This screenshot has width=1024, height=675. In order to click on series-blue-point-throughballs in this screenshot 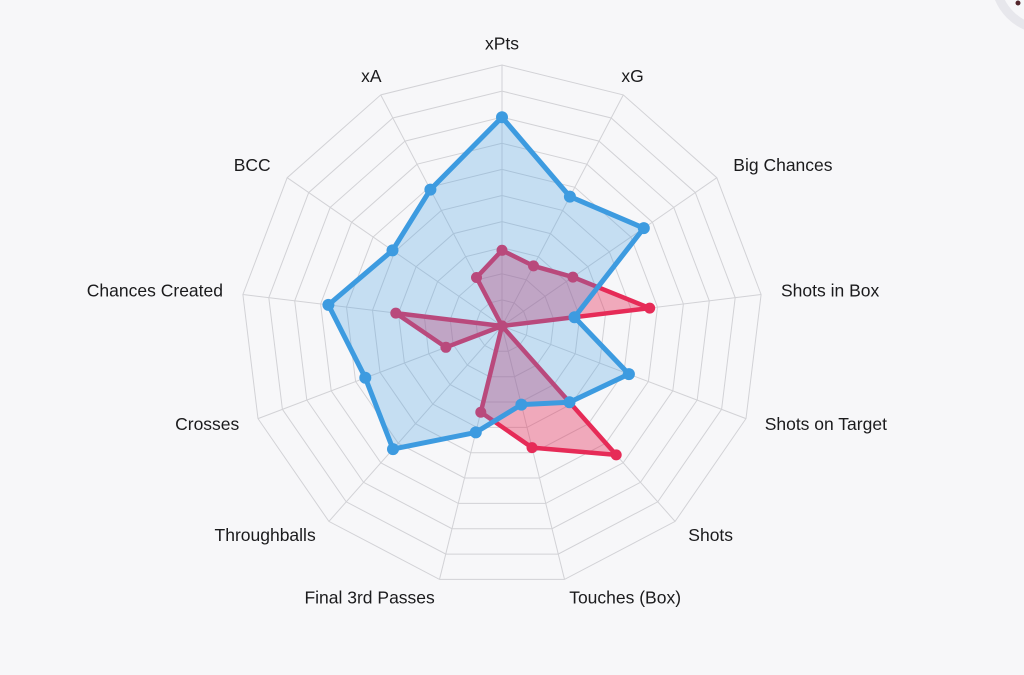, I will do `click(393, 449)`.